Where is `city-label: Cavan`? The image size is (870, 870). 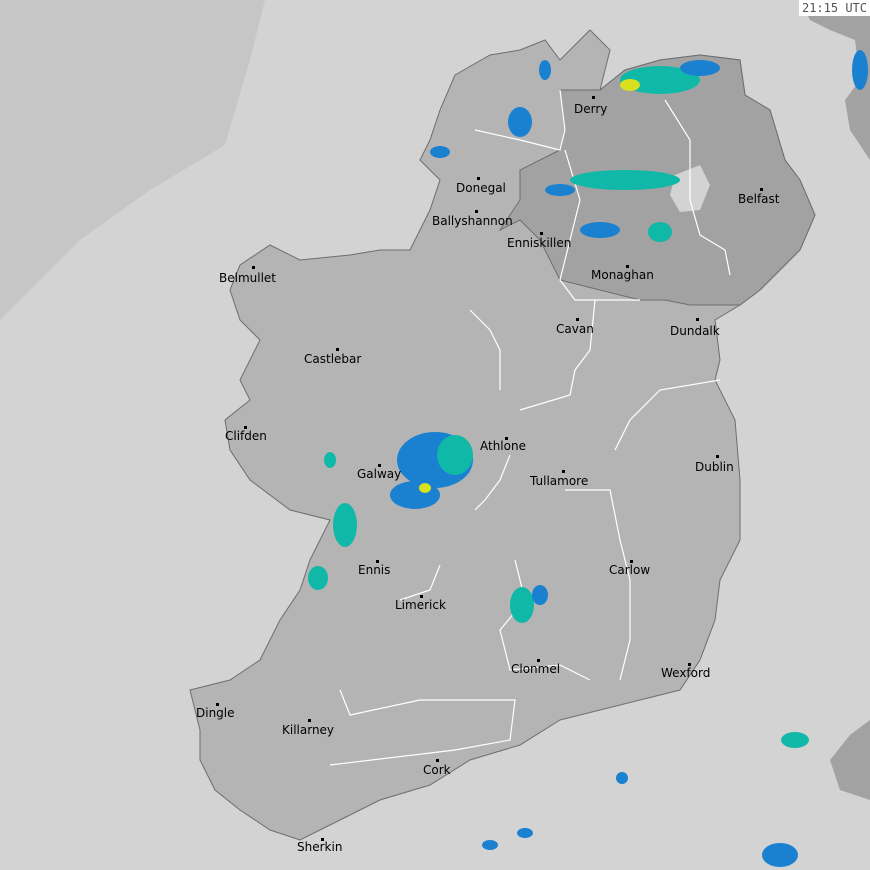
city-label: Cavan is located at coordinates (575, 329).